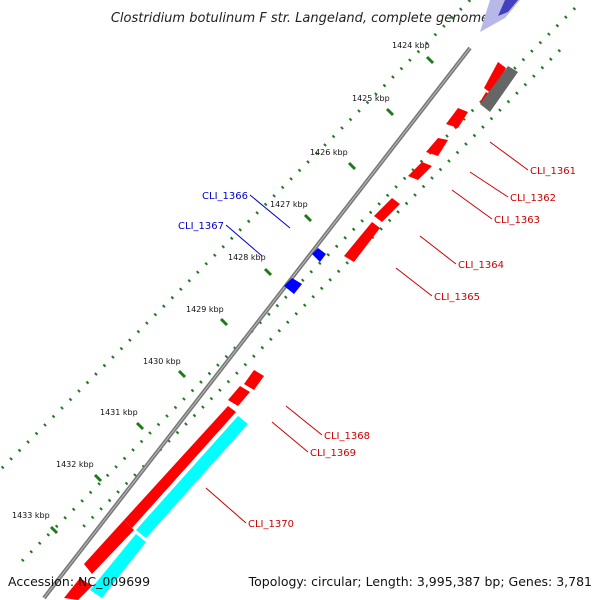 Image resolution: width=600 pixels, height=600 pixels. I want to click on scale-label: 1432 kbp, so click(75, 464).